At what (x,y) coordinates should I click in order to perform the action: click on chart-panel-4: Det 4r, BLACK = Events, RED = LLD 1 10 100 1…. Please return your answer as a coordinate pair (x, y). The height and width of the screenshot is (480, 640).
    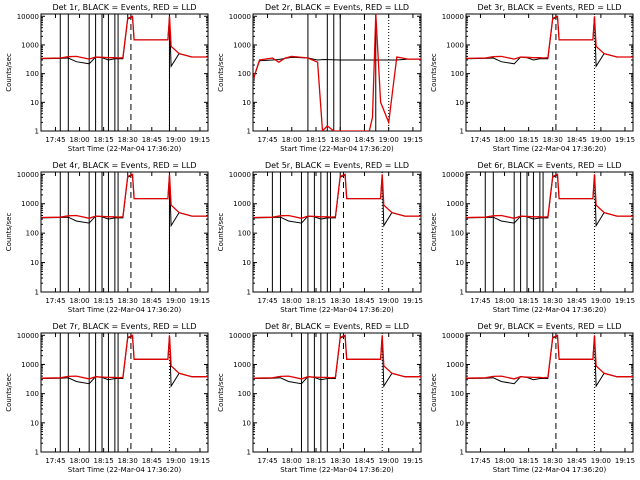
    Looking at the image, I should click on (107, 237).